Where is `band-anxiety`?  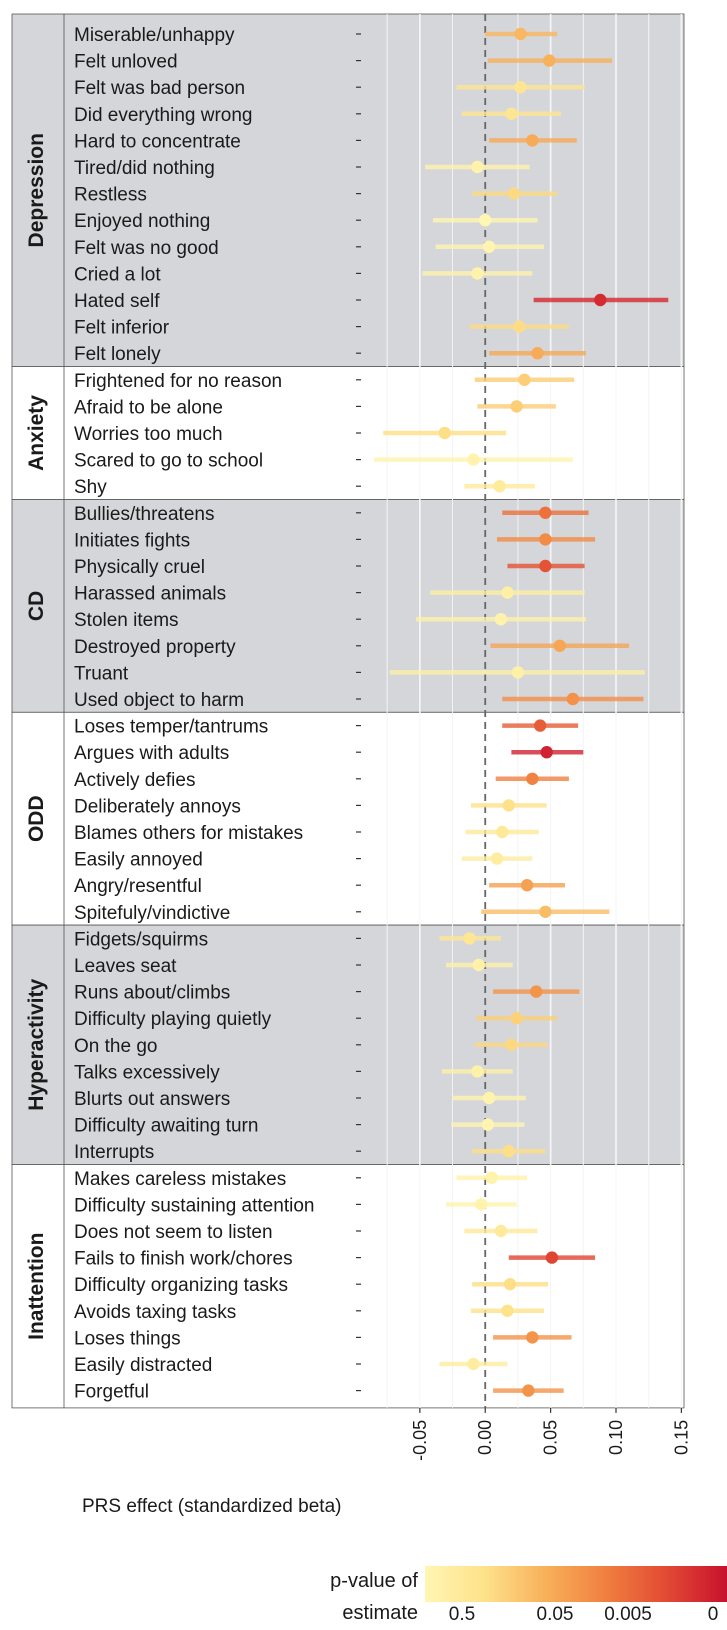 band-anxiety is located at coordinates (348, 433).